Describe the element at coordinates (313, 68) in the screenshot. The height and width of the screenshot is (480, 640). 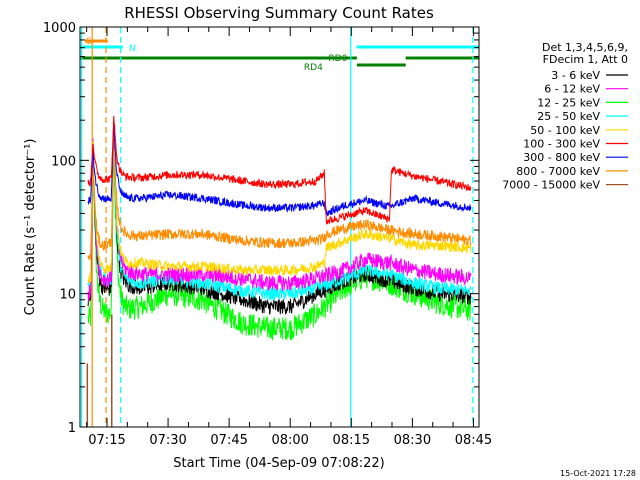
I see `flag-rd4-label: RD4` at that location.